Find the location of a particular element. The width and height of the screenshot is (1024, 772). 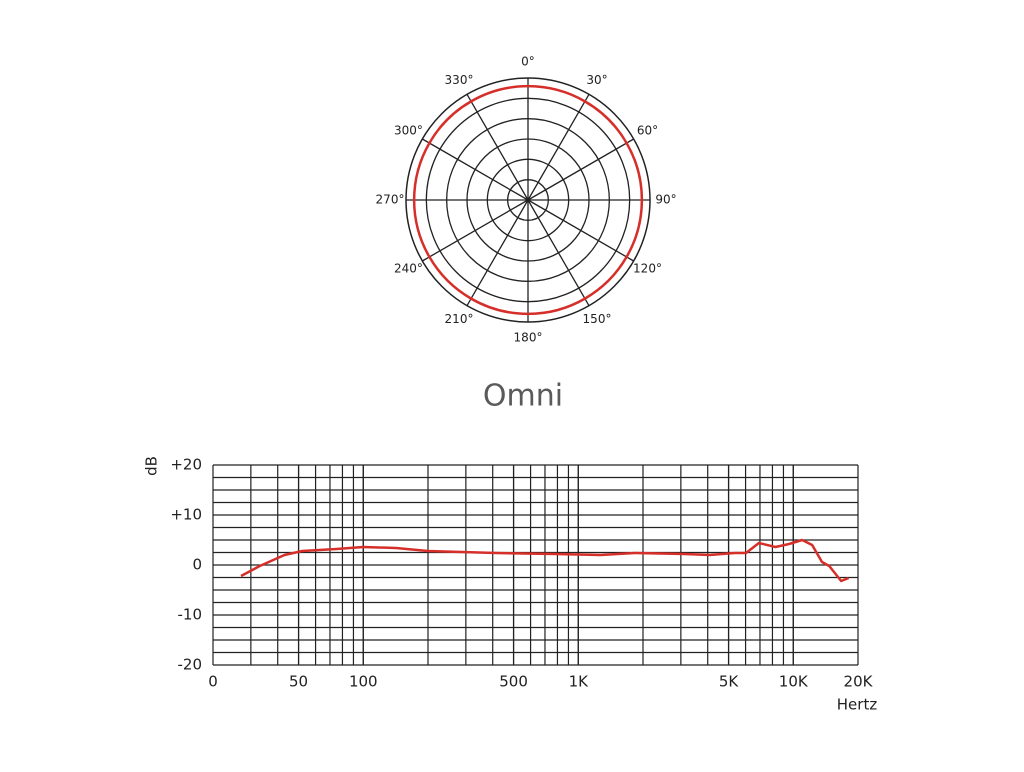

response-line is located at coordinates (545, 560).